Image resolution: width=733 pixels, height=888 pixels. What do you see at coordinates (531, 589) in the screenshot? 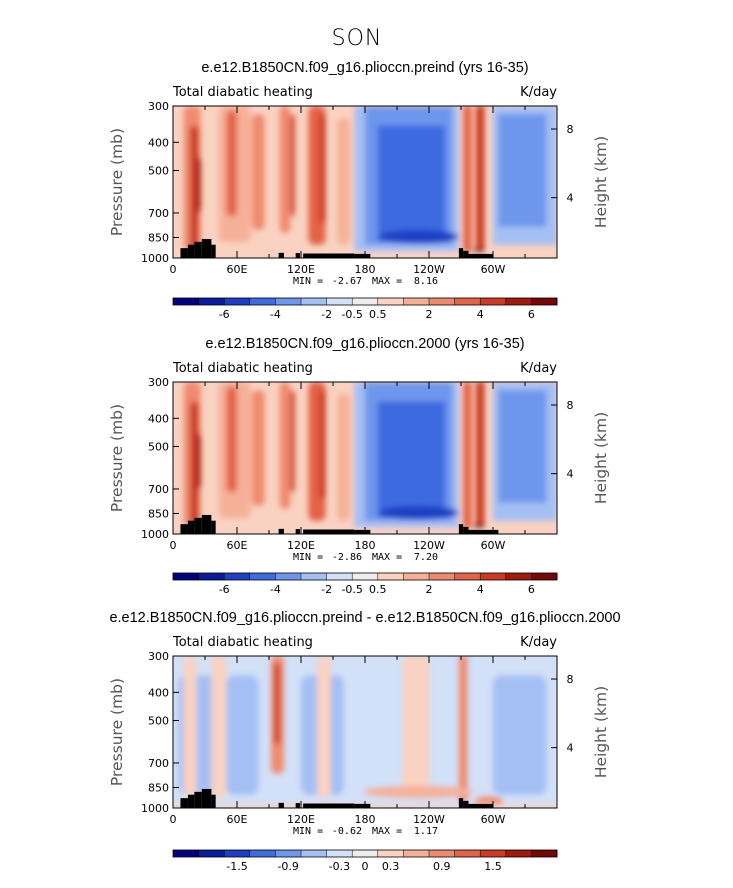
I see `colorbar-label: 6` at bounding box center [531, 589].